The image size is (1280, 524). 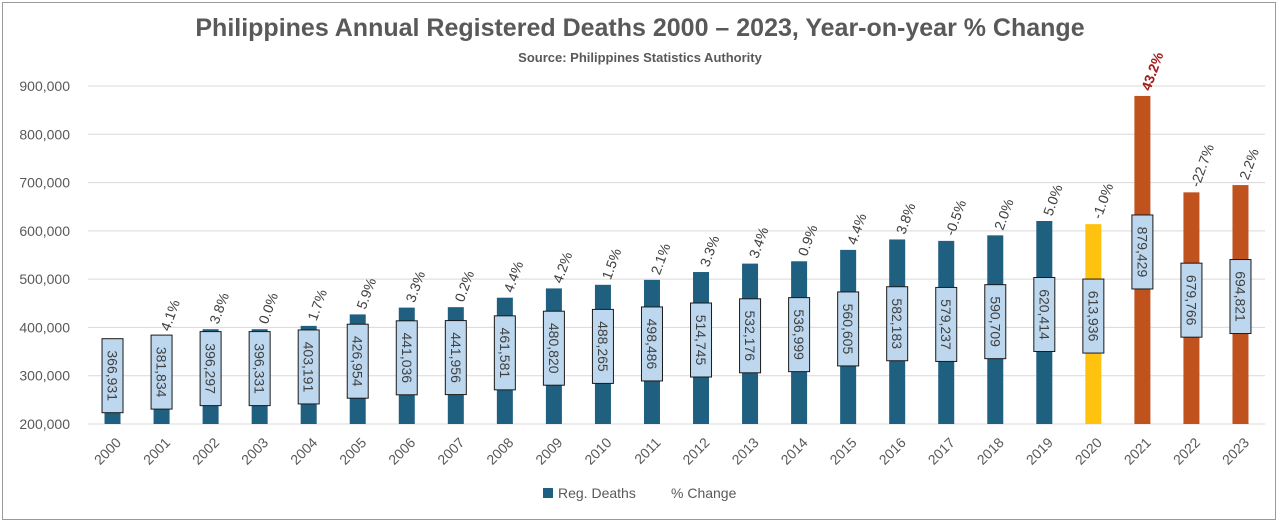 I want to click on legend-swatch, so click(x=548, y=493).